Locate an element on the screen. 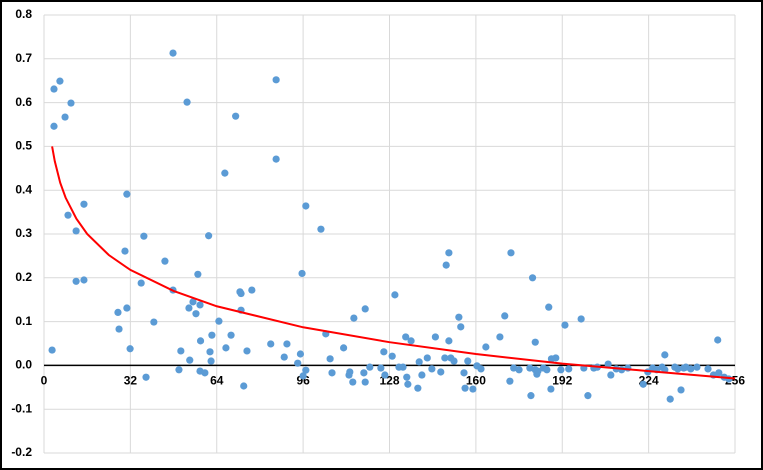  y-tick-label: 0.8 is located at coordinates (23, 14).